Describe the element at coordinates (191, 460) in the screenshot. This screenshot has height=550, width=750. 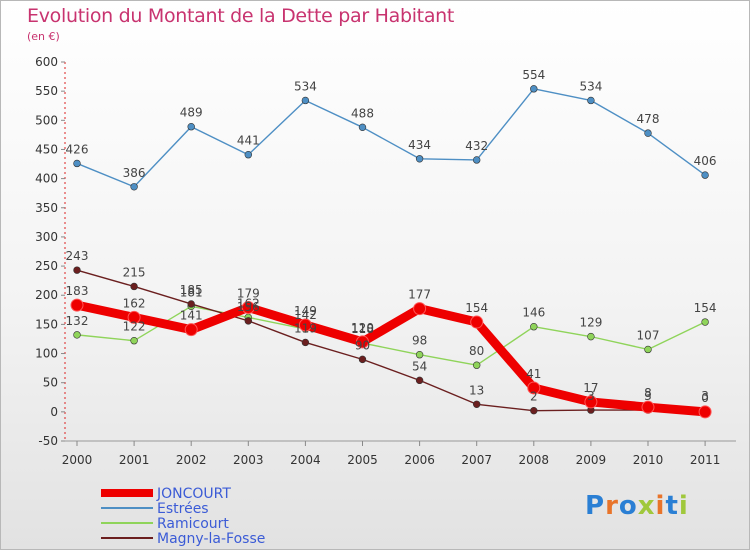
I see `x-tick-label: 2002` at that location.